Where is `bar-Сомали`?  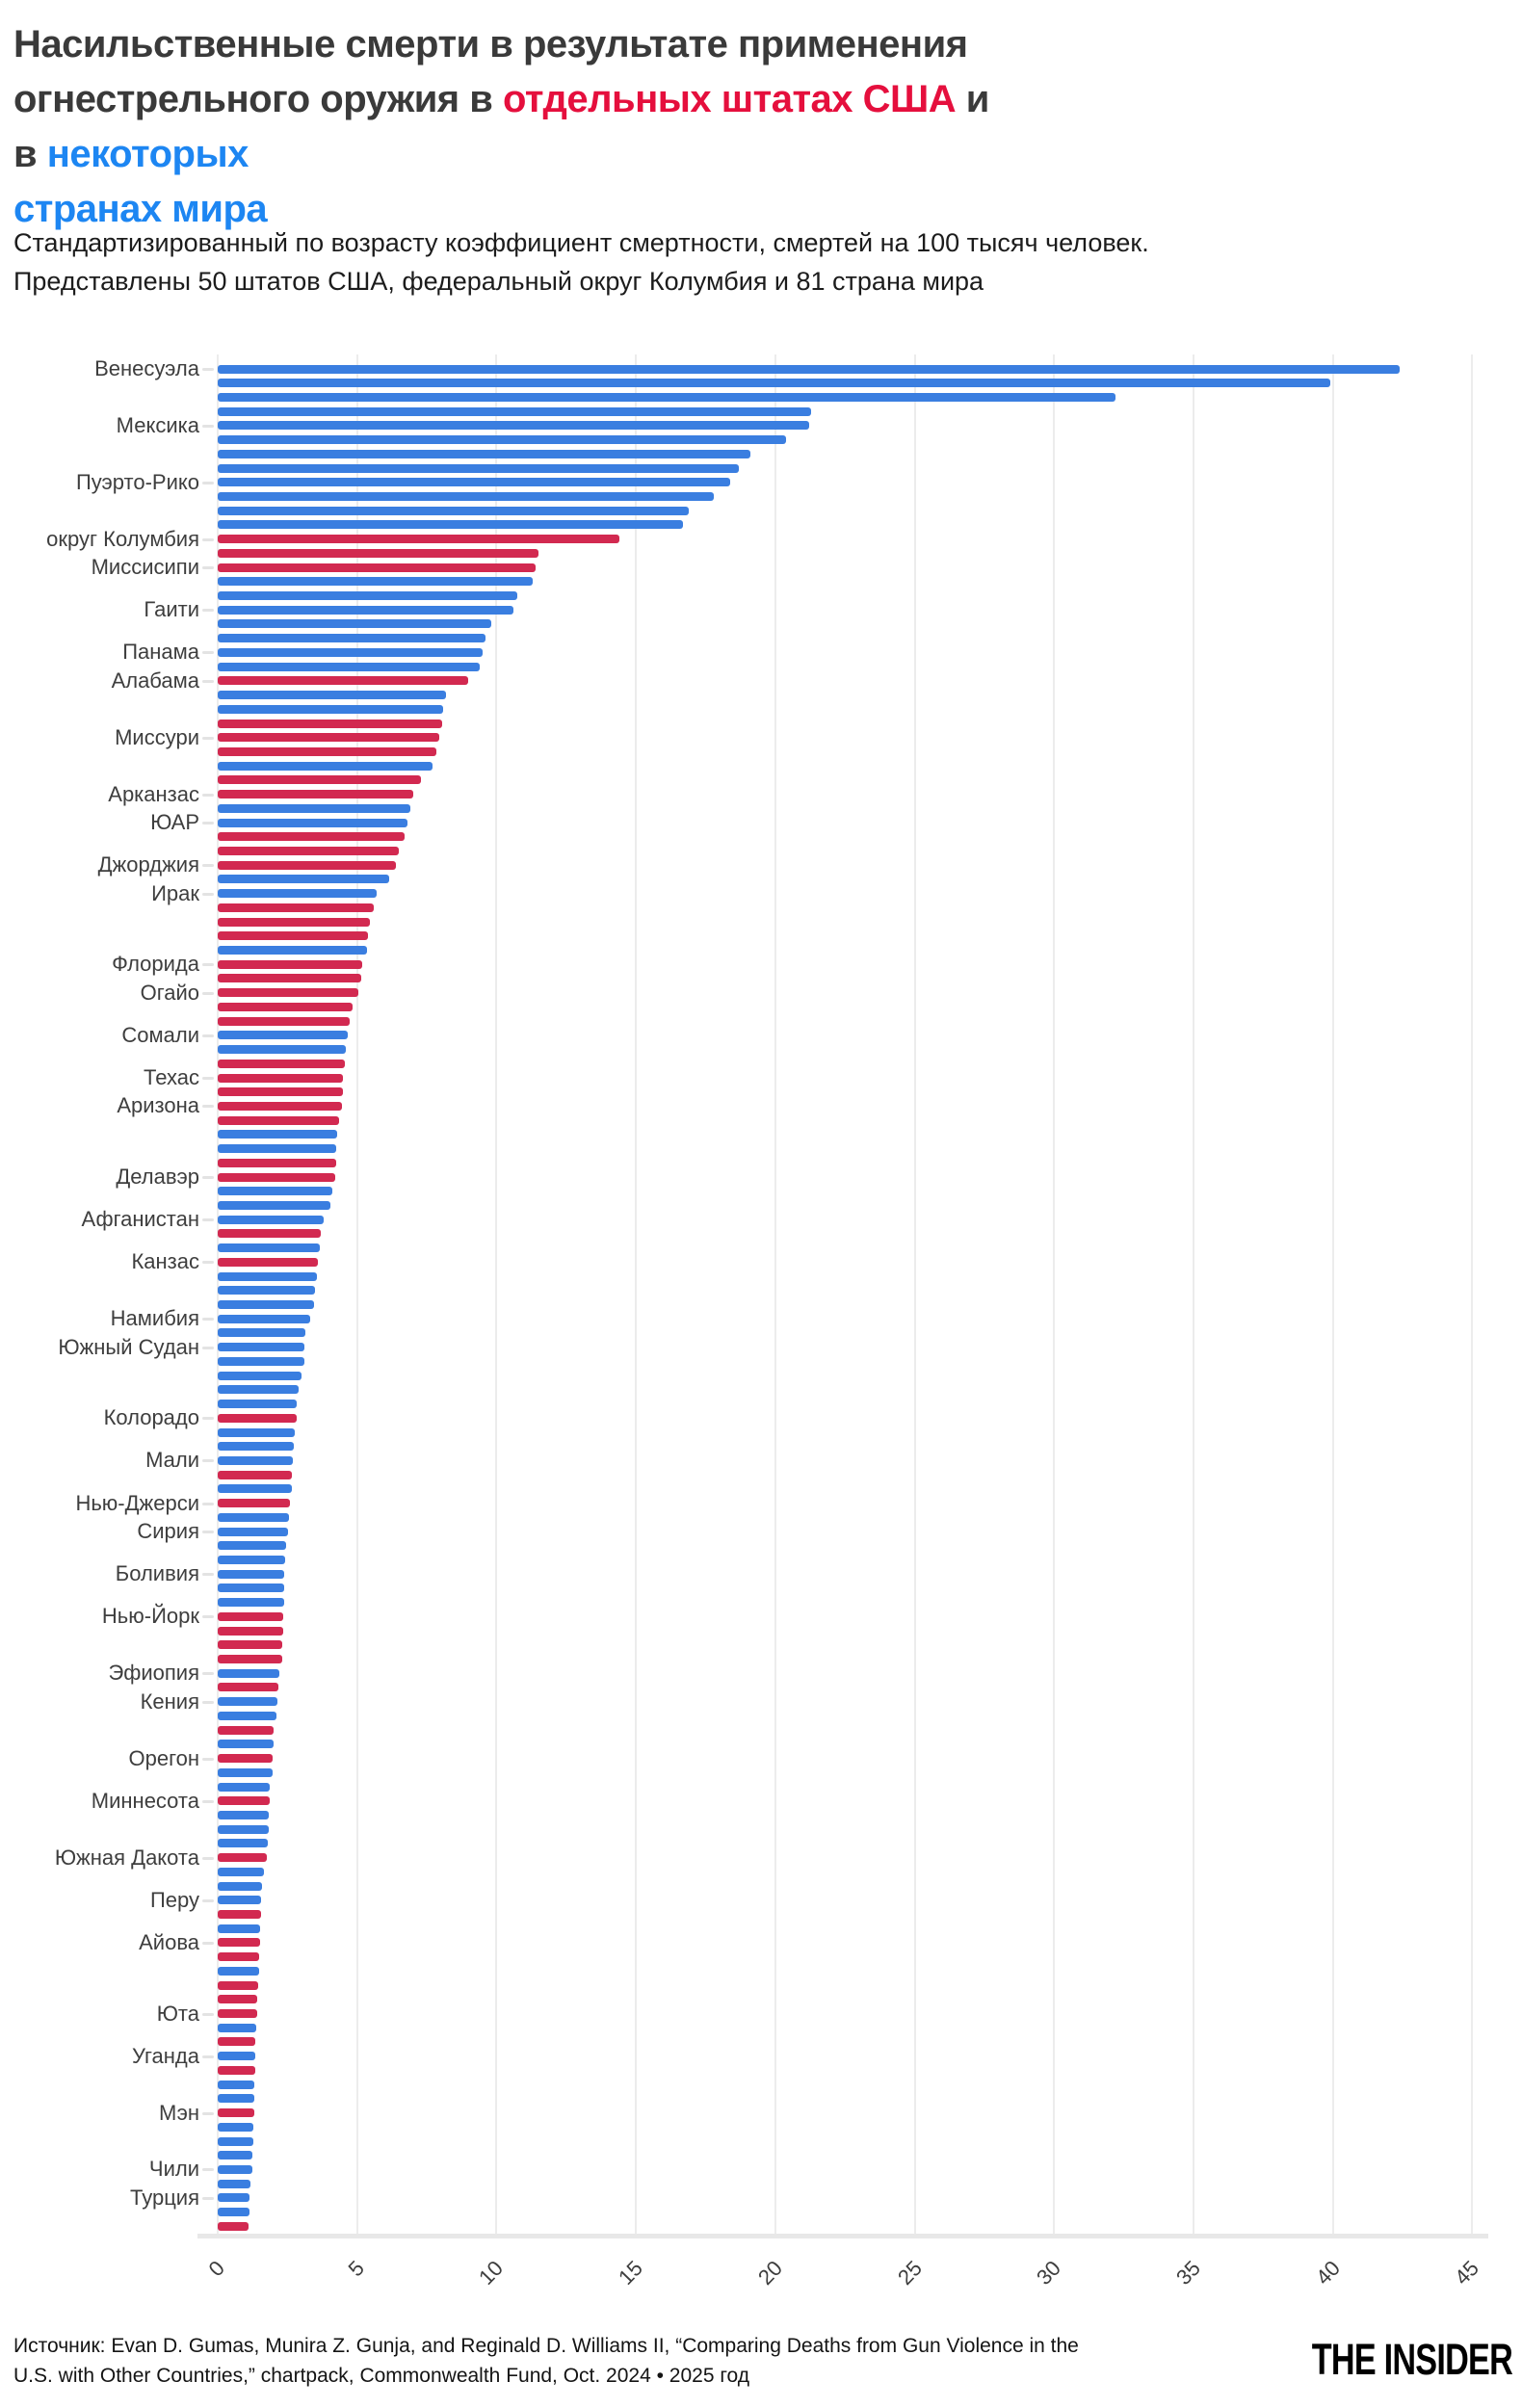 bar-Сомали is located at coordinates (283, 1035).